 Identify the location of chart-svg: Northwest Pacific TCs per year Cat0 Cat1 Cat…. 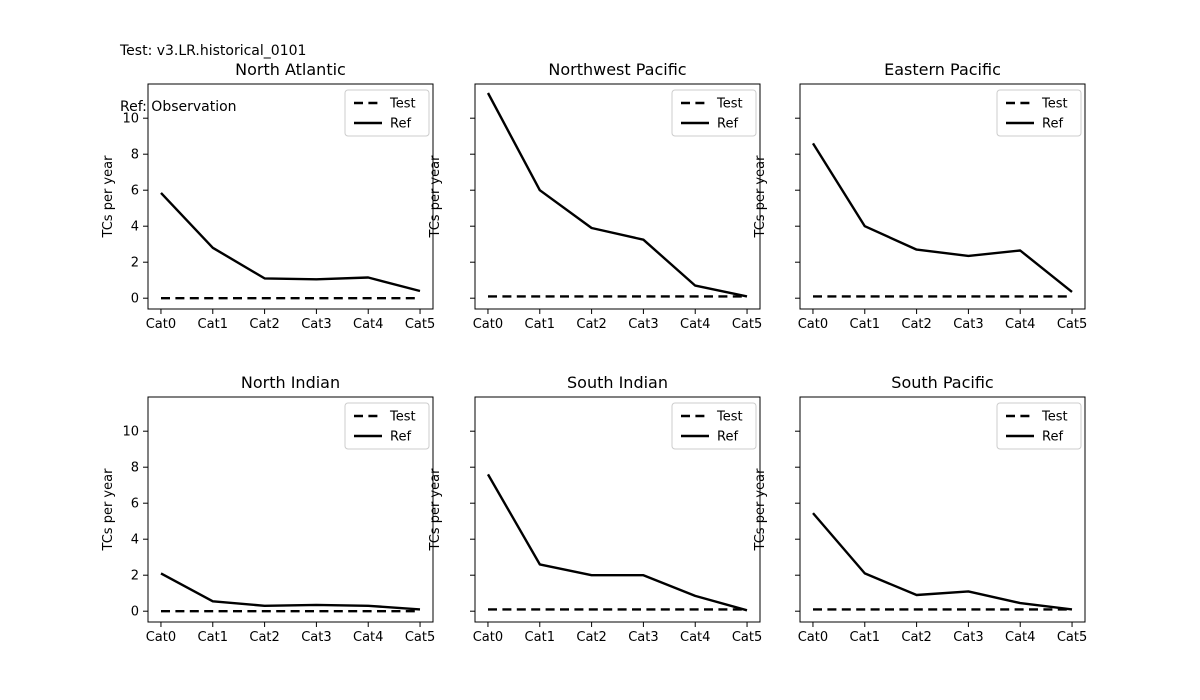
(595, 196).